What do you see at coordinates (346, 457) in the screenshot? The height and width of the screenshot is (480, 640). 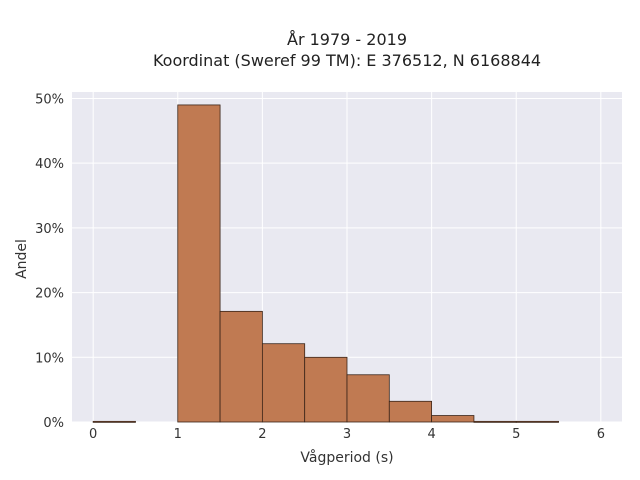 I see `x-axis-label: Vågperiod (s)` at bounding box center [346, 457].